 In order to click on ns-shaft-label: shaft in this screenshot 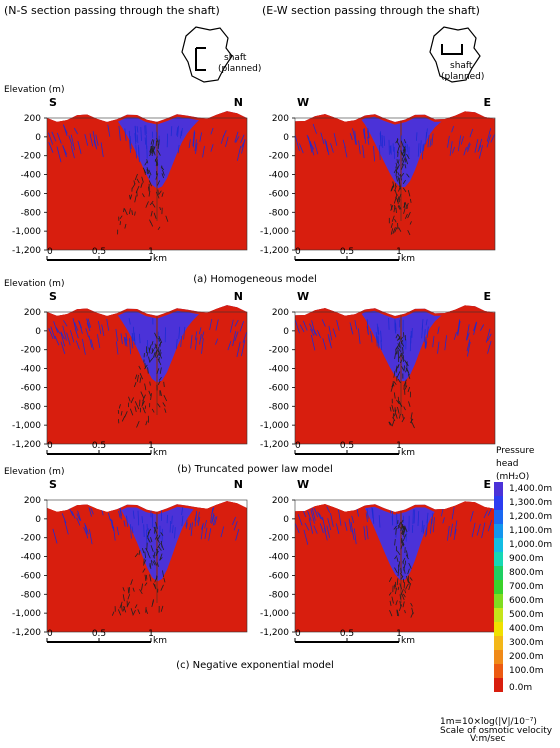, I will do `click(235, 58)`.